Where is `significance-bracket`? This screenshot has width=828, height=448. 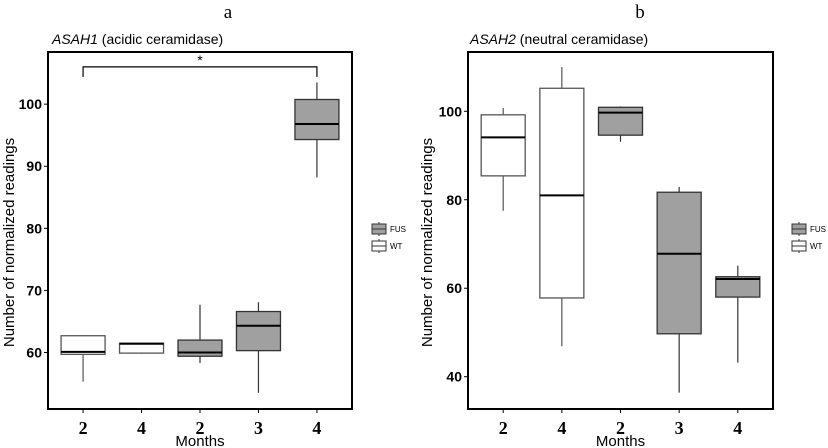
significance-bracket is located at coordinates (200, 71).